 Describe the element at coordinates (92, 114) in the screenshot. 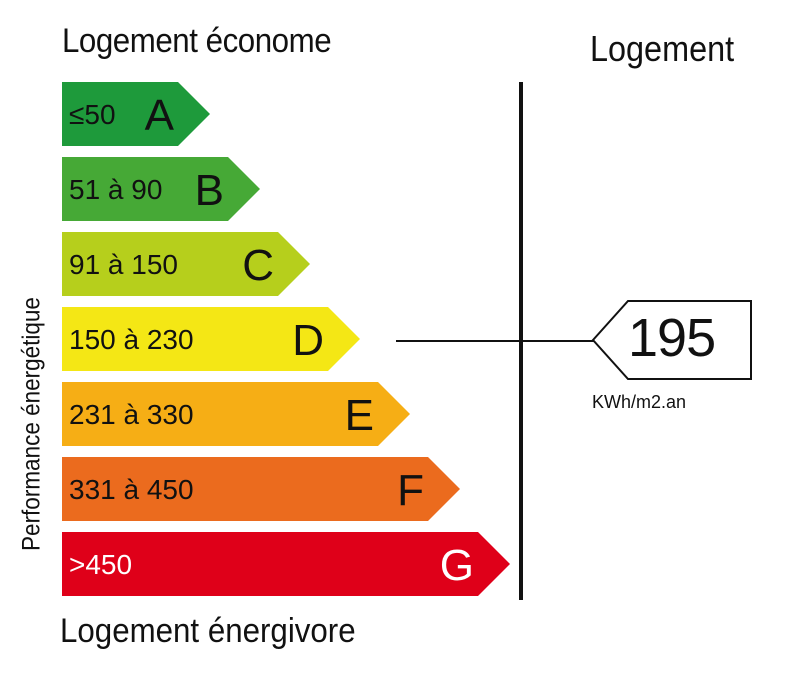

I see `energy-class-range: ≤50` at that location.